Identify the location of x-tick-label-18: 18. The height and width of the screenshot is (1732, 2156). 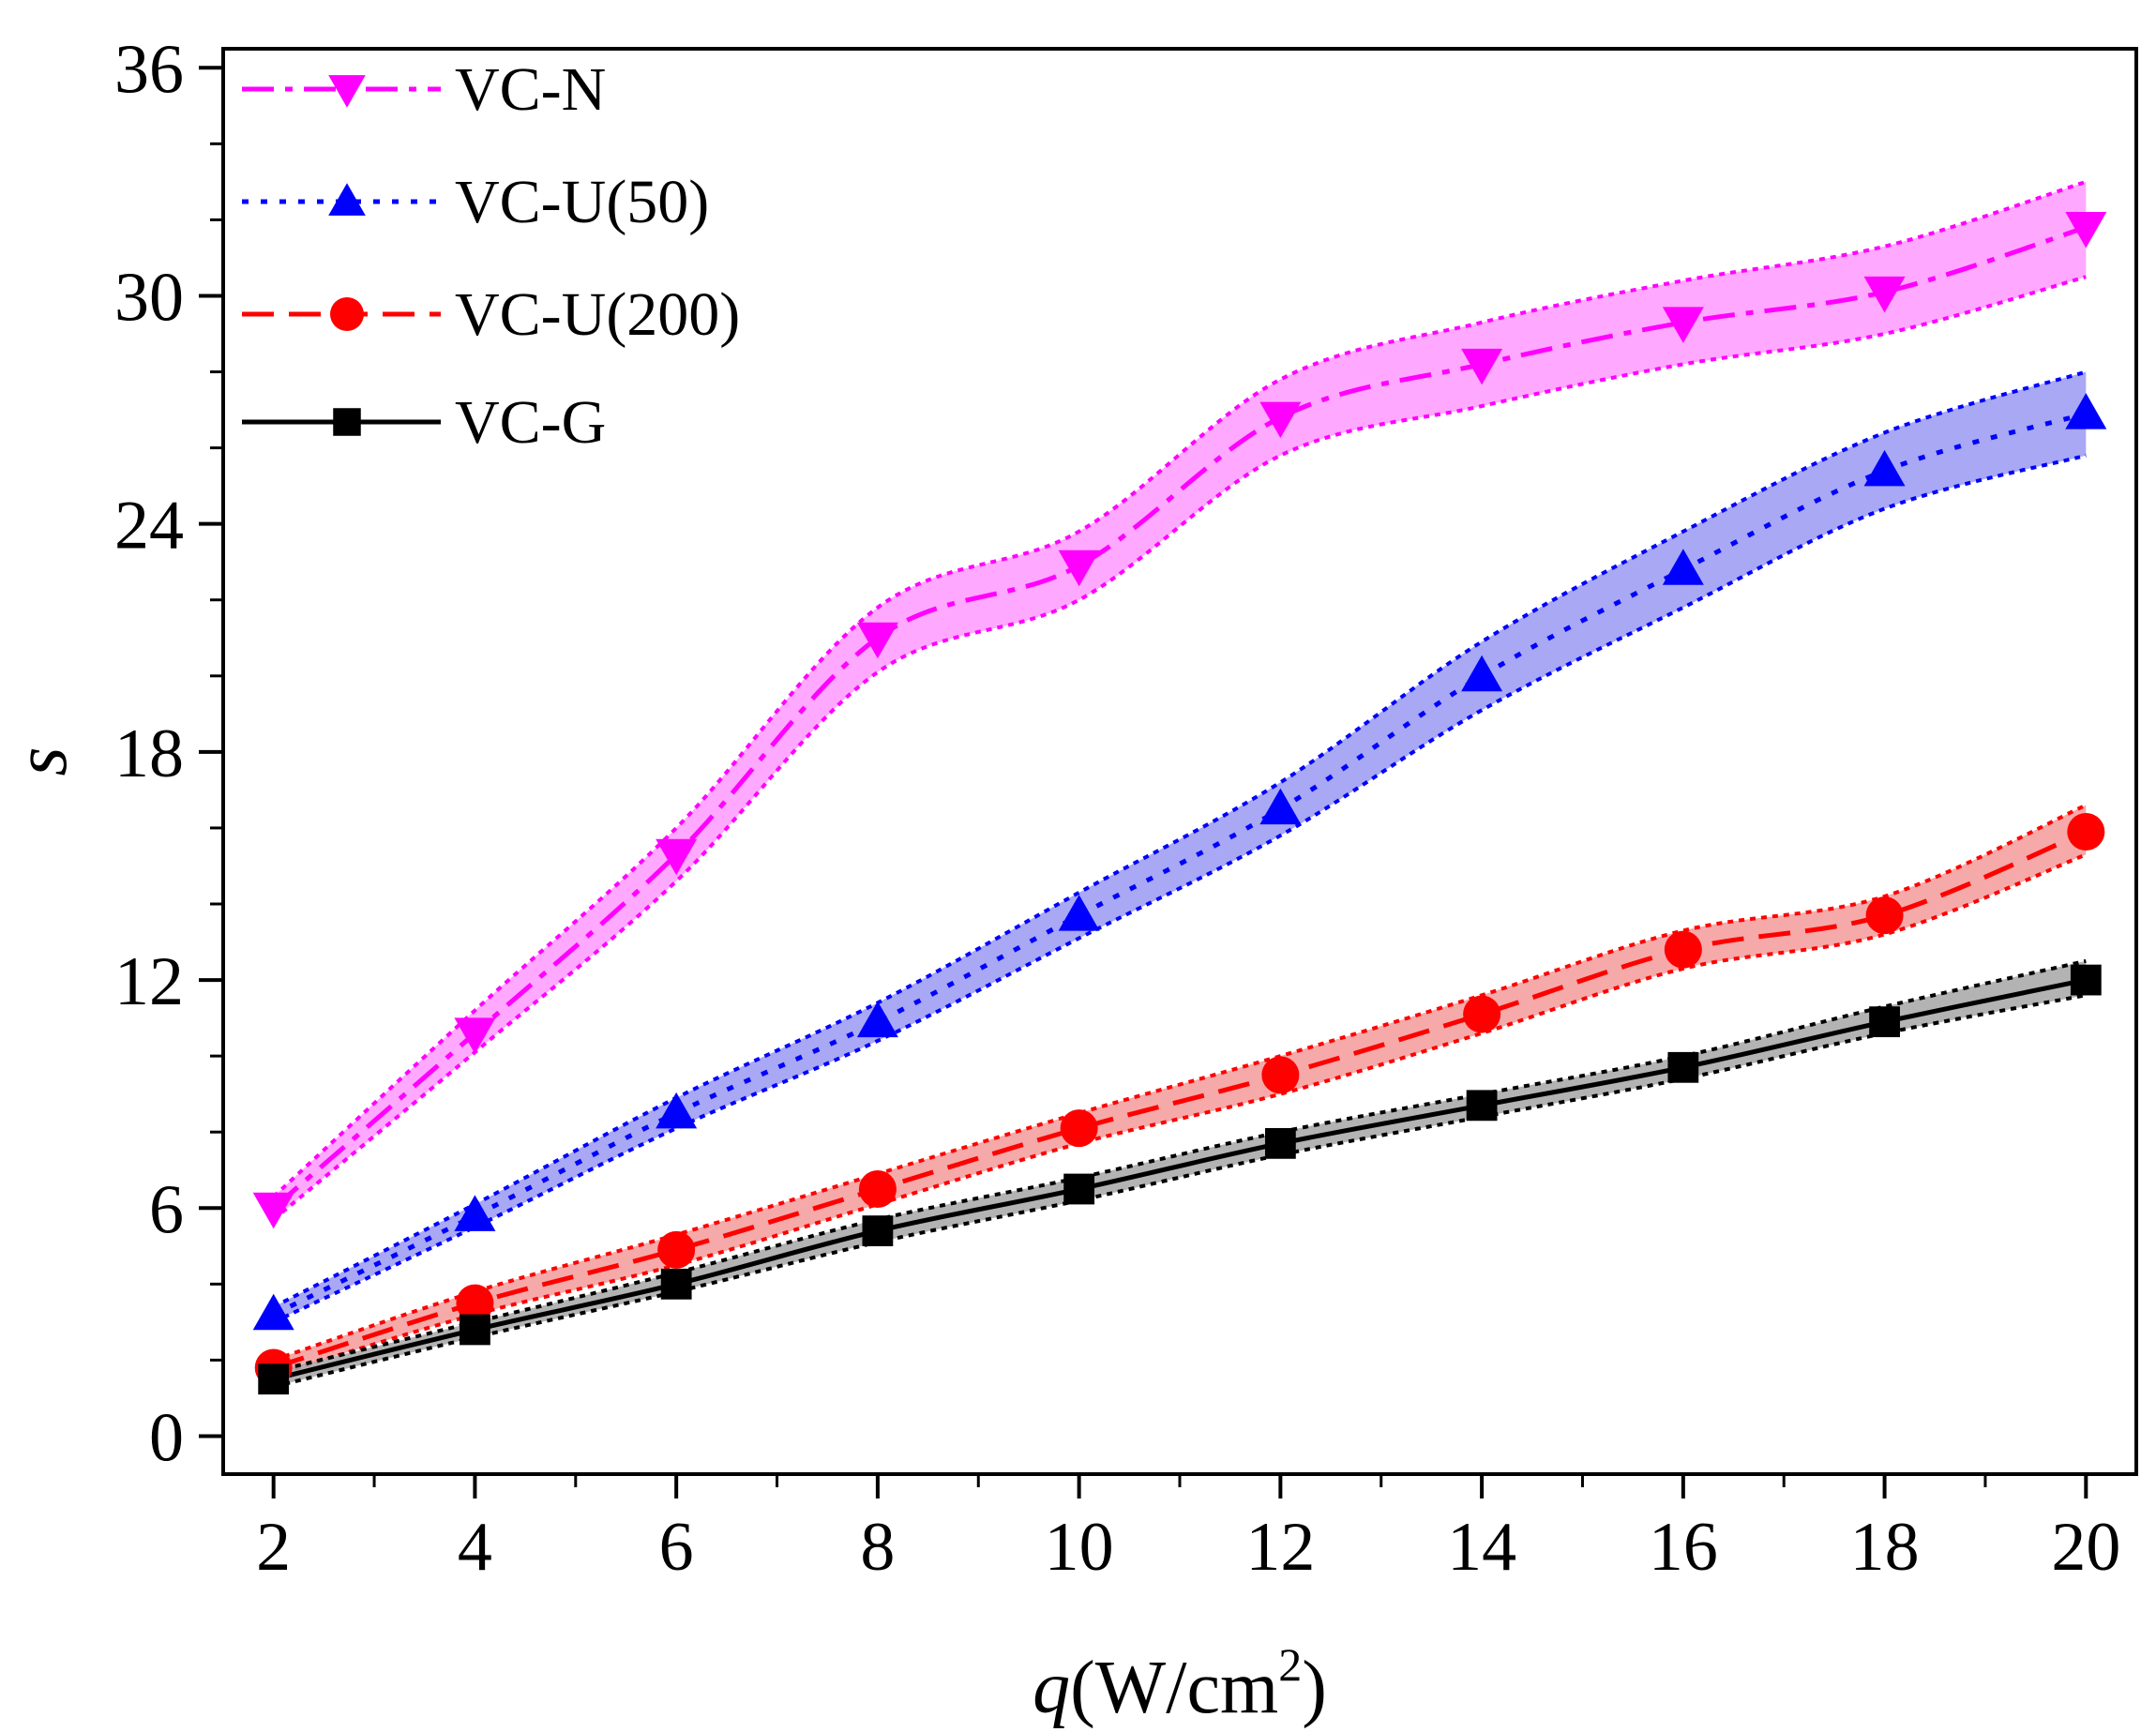
(1885, 1548).